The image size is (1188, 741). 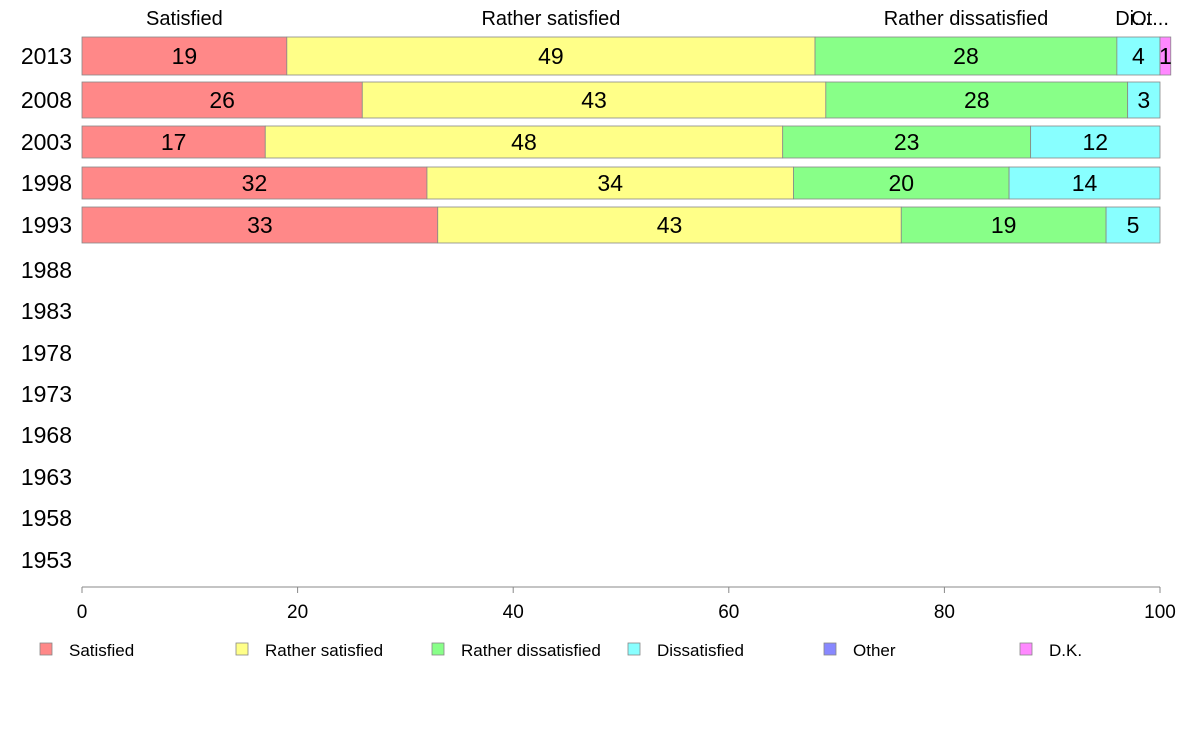 What do you see at coordinates (1160, 612) in the screenshot?
I see `x-tick-label: 100` at bounding box center [1160, 612].